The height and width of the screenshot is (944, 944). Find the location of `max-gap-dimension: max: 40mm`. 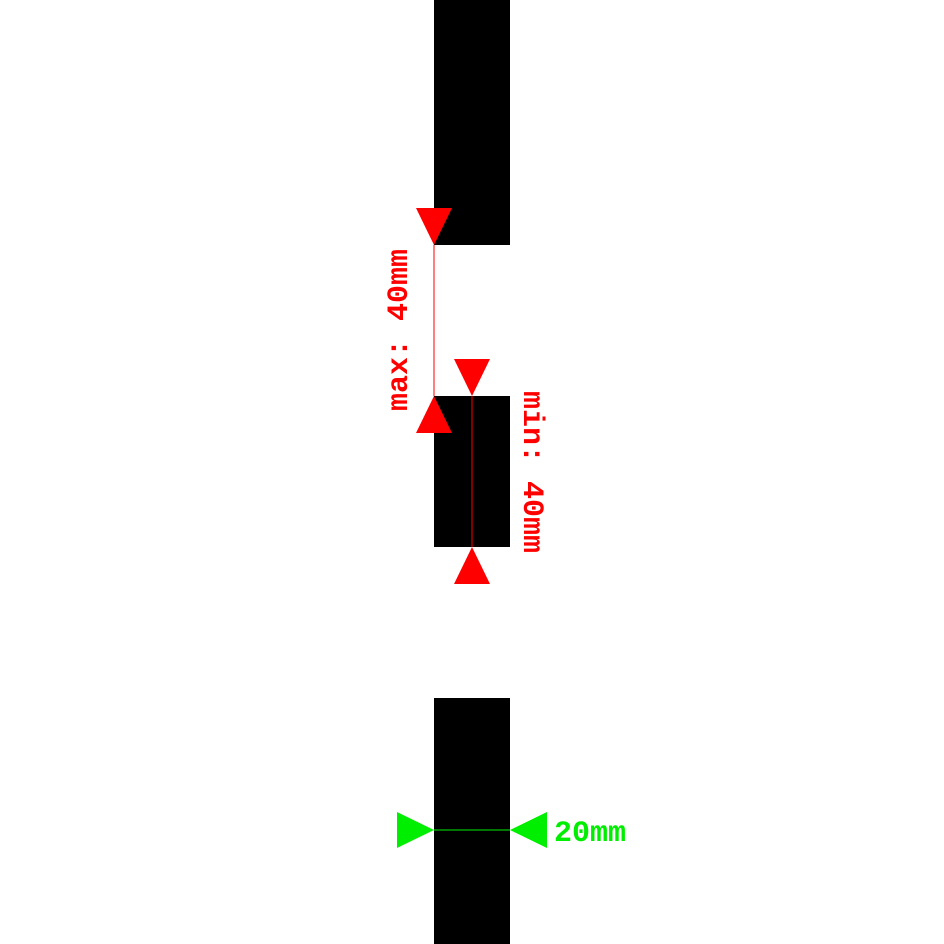

max-gap-dimension: max: 40mm is located at coordinates (417, 320).